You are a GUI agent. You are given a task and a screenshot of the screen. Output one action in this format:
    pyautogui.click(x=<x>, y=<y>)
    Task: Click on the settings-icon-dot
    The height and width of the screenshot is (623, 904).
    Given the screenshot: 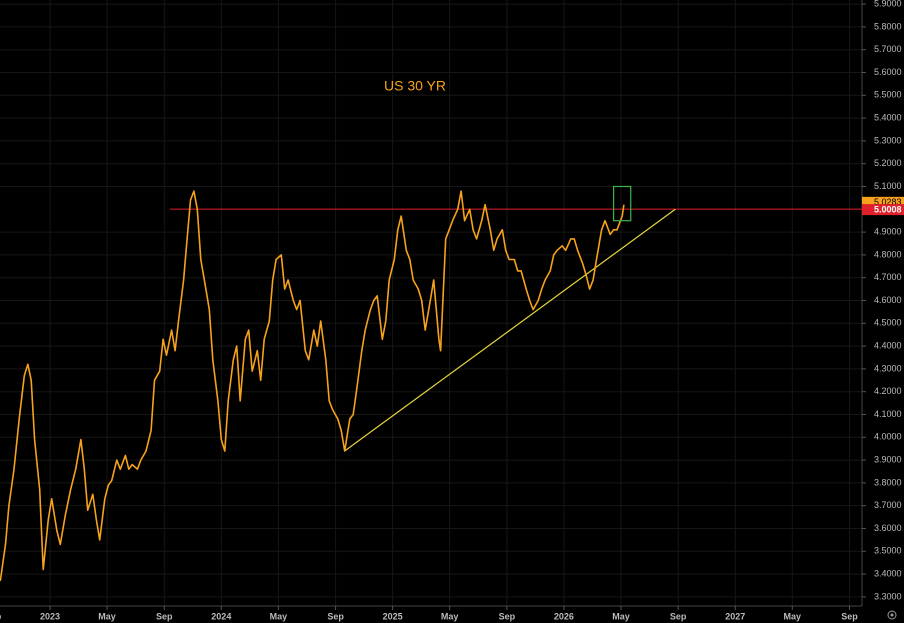 What is the action you would take?
    pyautogui.click(x=892, y=615)
    